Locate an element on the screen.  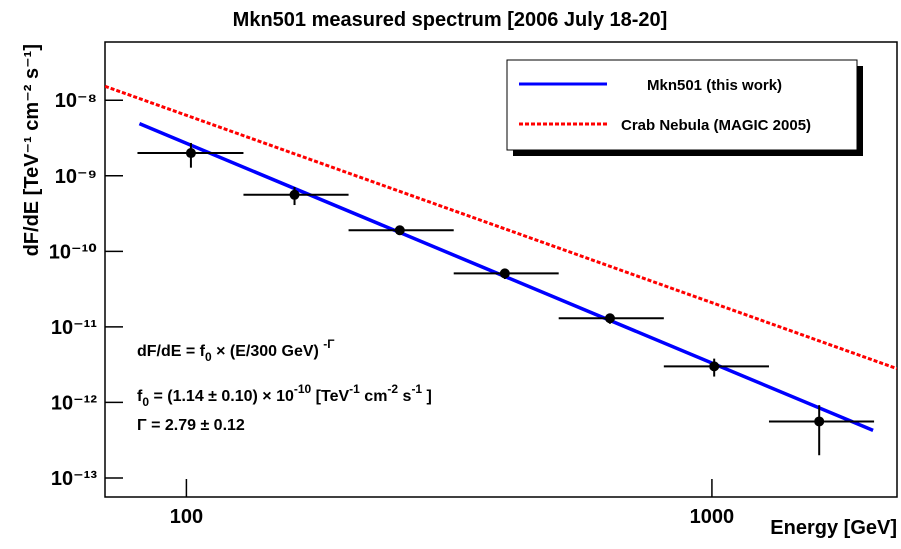
annotation-part: s is located at coordinates (404, 396).